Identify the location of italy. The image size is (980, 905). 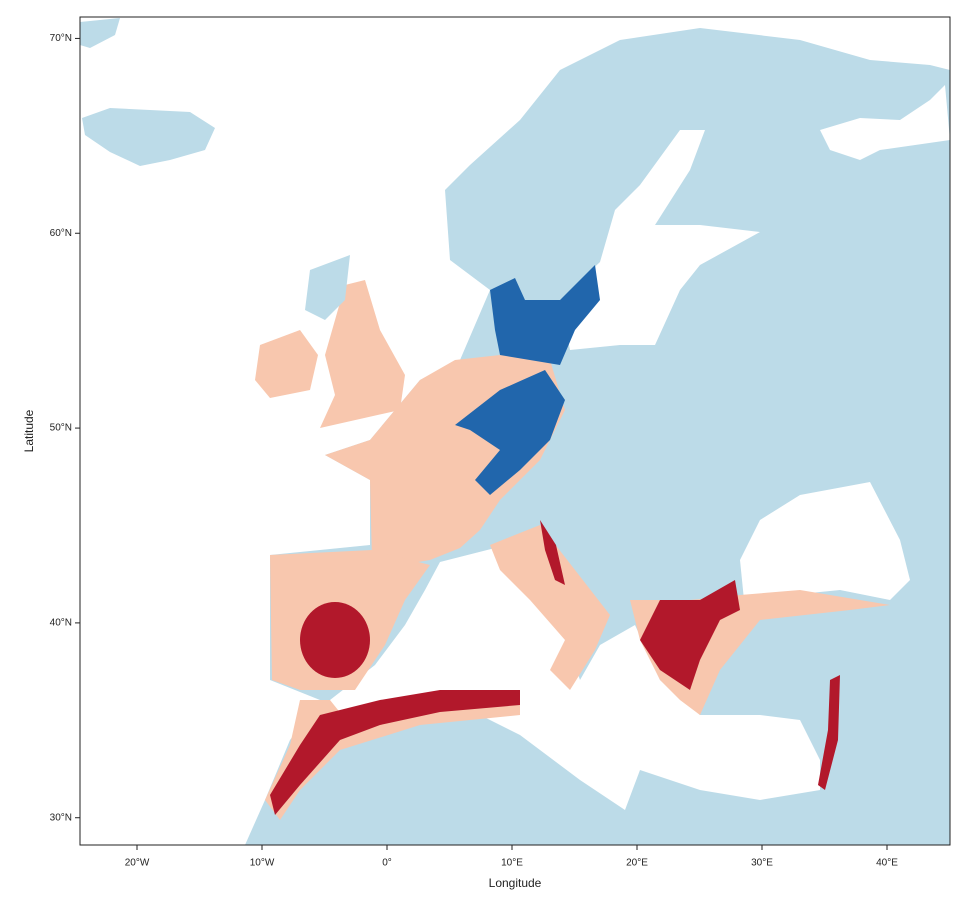
(550, 607).